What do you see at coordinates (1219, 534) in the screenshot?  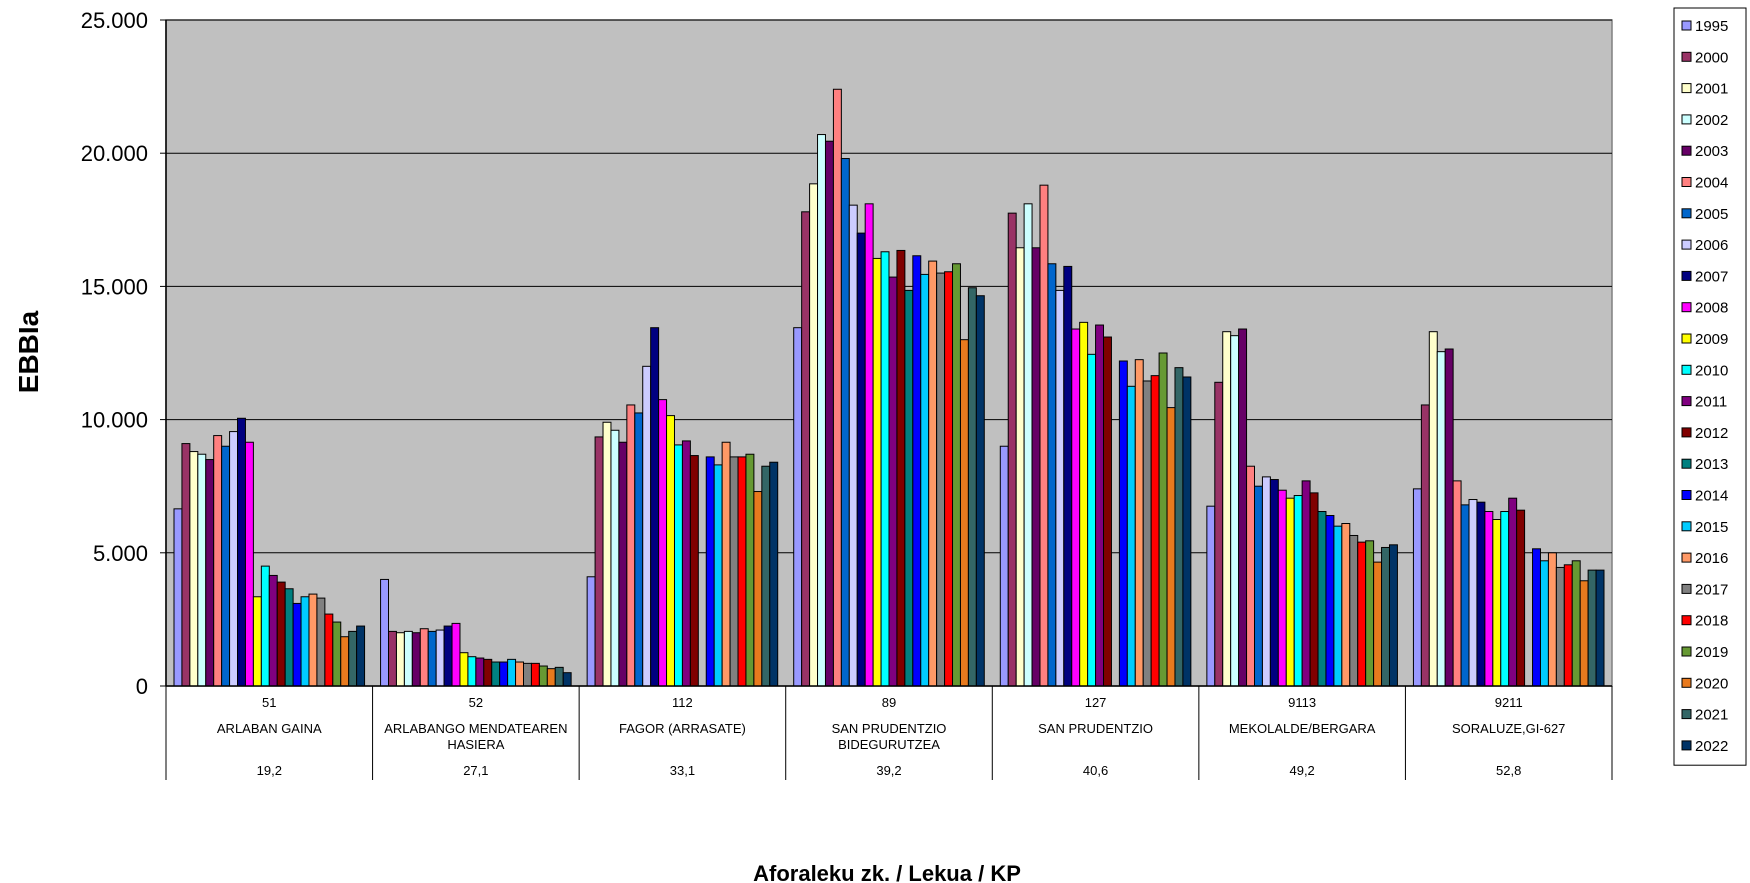 I see `bar-9113-2000` at bounding box center [1219, 534].